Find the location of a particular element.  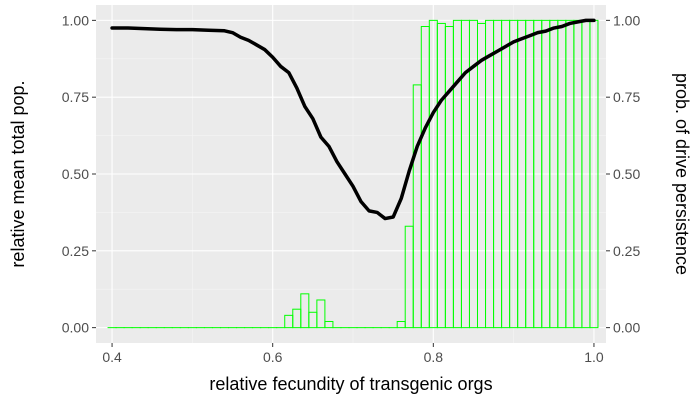

x-tick-label: 0.4 is located at coordinates (112, 357).